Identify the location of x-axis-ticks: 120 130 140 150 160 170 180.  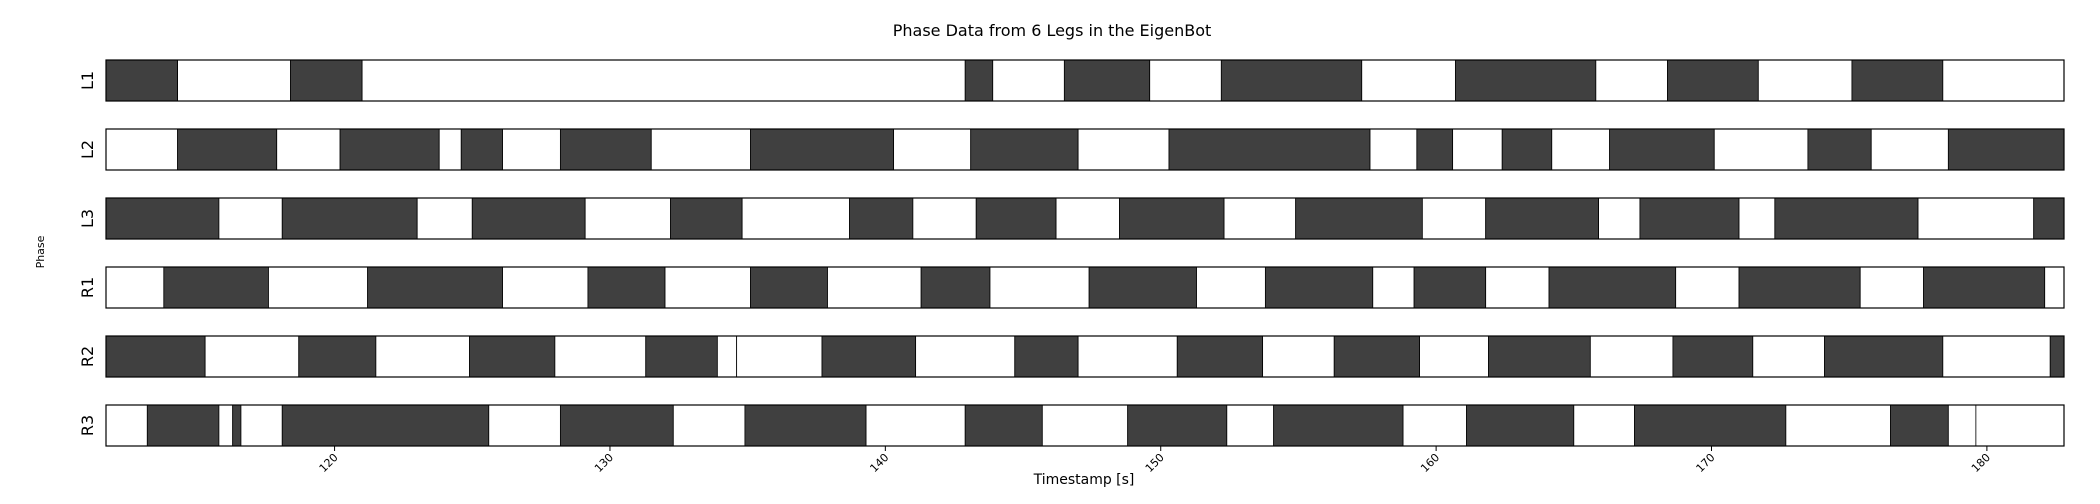
(1155, 460).